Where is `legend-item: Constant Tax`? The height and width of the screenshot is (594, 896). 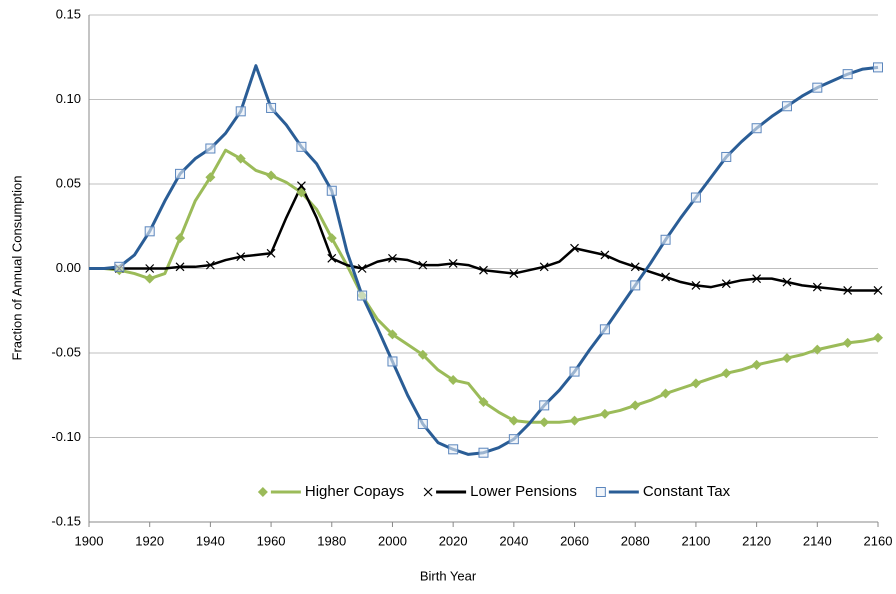 legend-item: Constant Tax is located at coordinates (663, 491).